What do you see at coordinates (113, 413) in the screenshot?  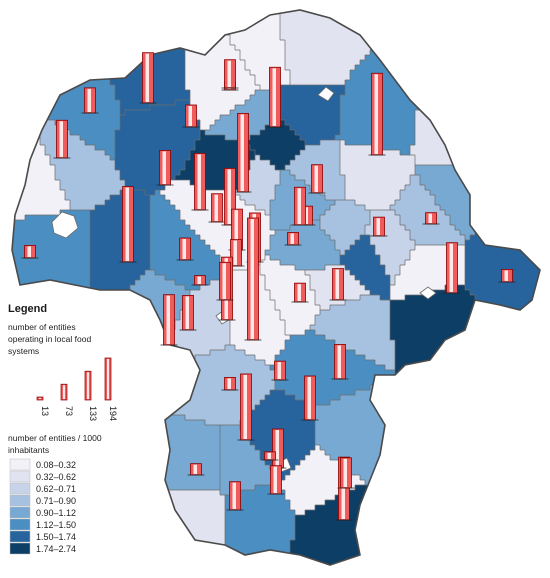 I see `legend-bar-label: 194` at bounding box center [113, 413].